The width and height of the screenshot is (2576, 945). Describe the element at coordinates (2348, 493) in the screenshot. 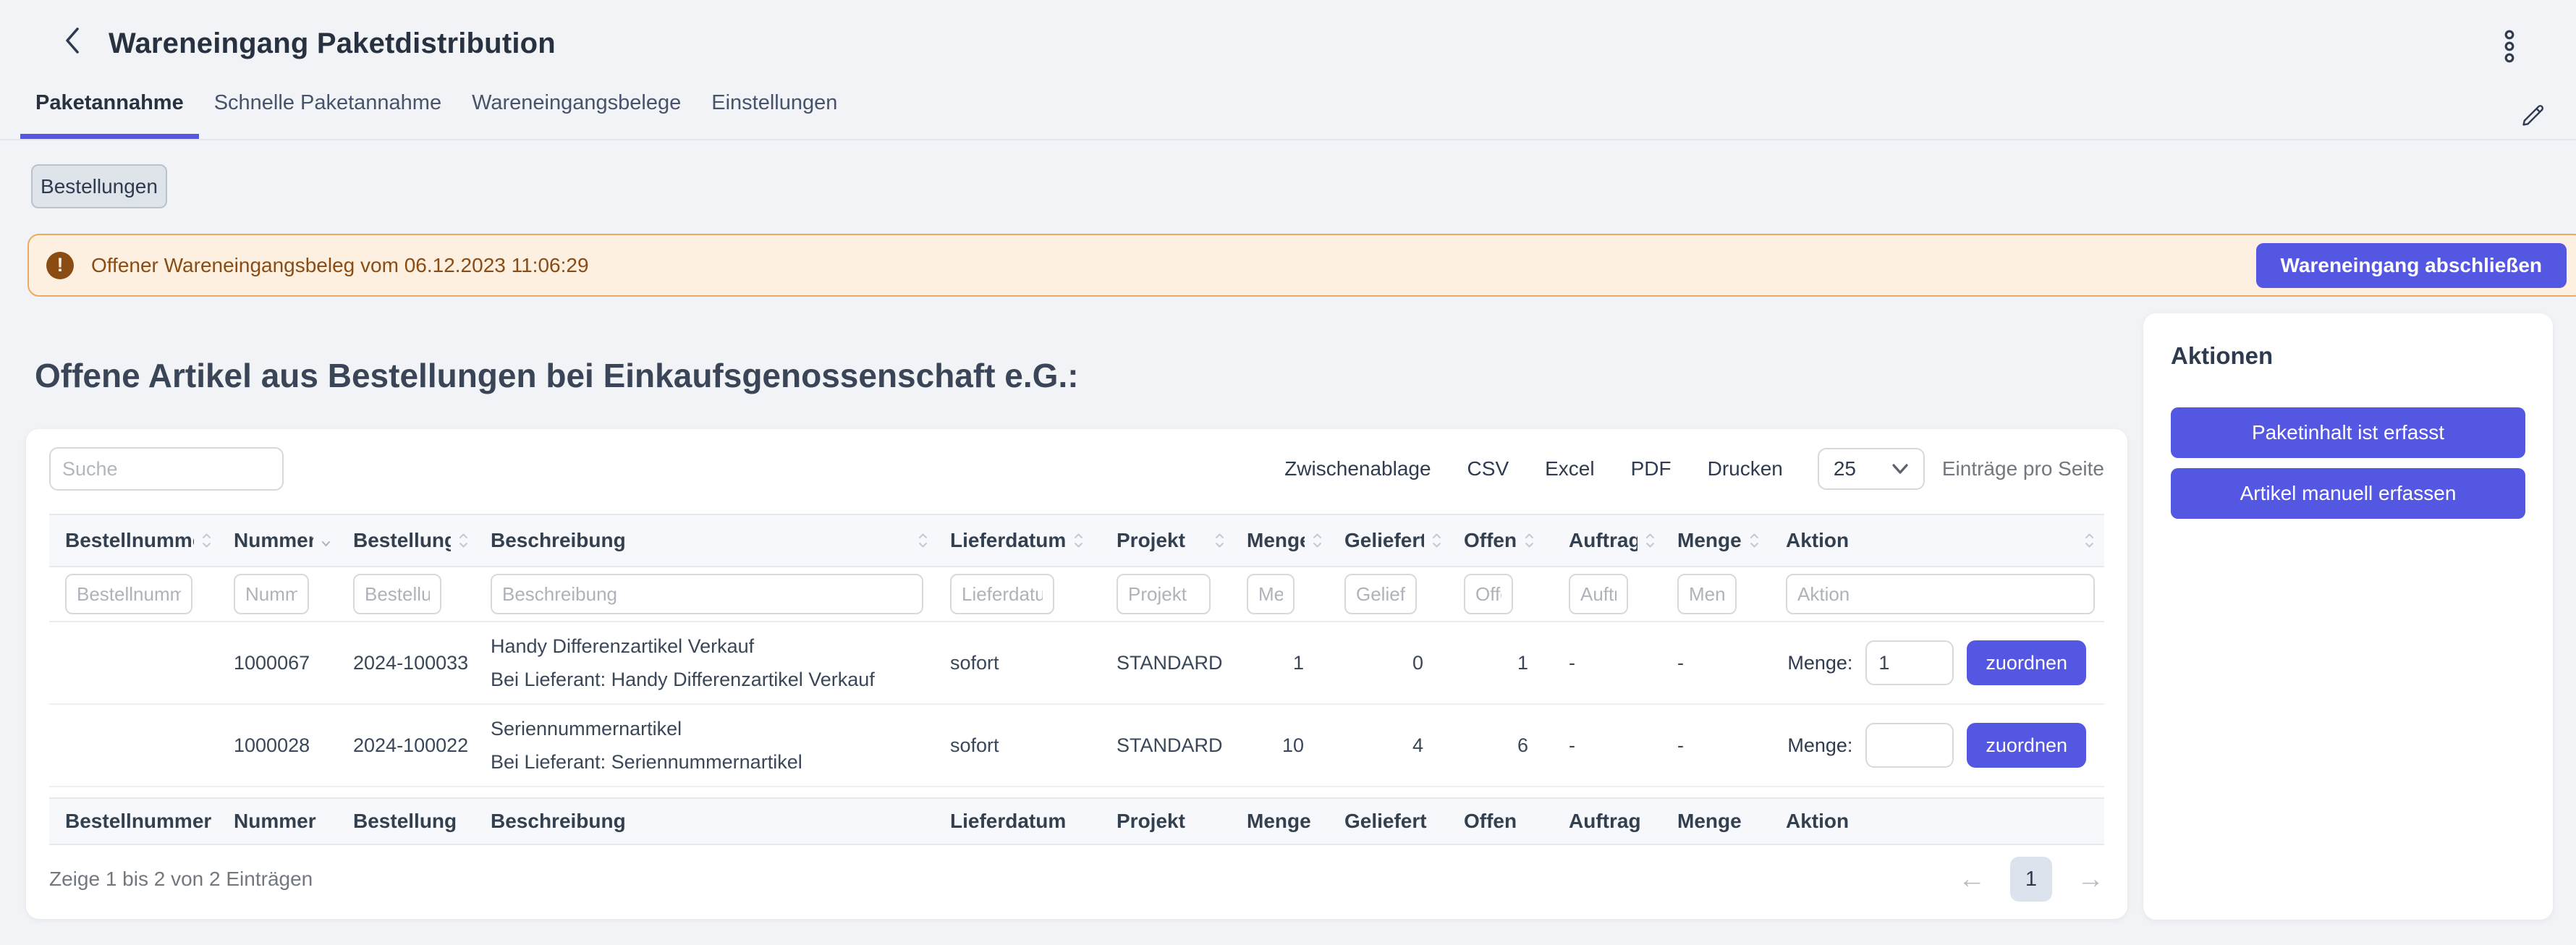

I see `artikel-manuell-erfassen-button: Artikel manuell erfassen` at that location.